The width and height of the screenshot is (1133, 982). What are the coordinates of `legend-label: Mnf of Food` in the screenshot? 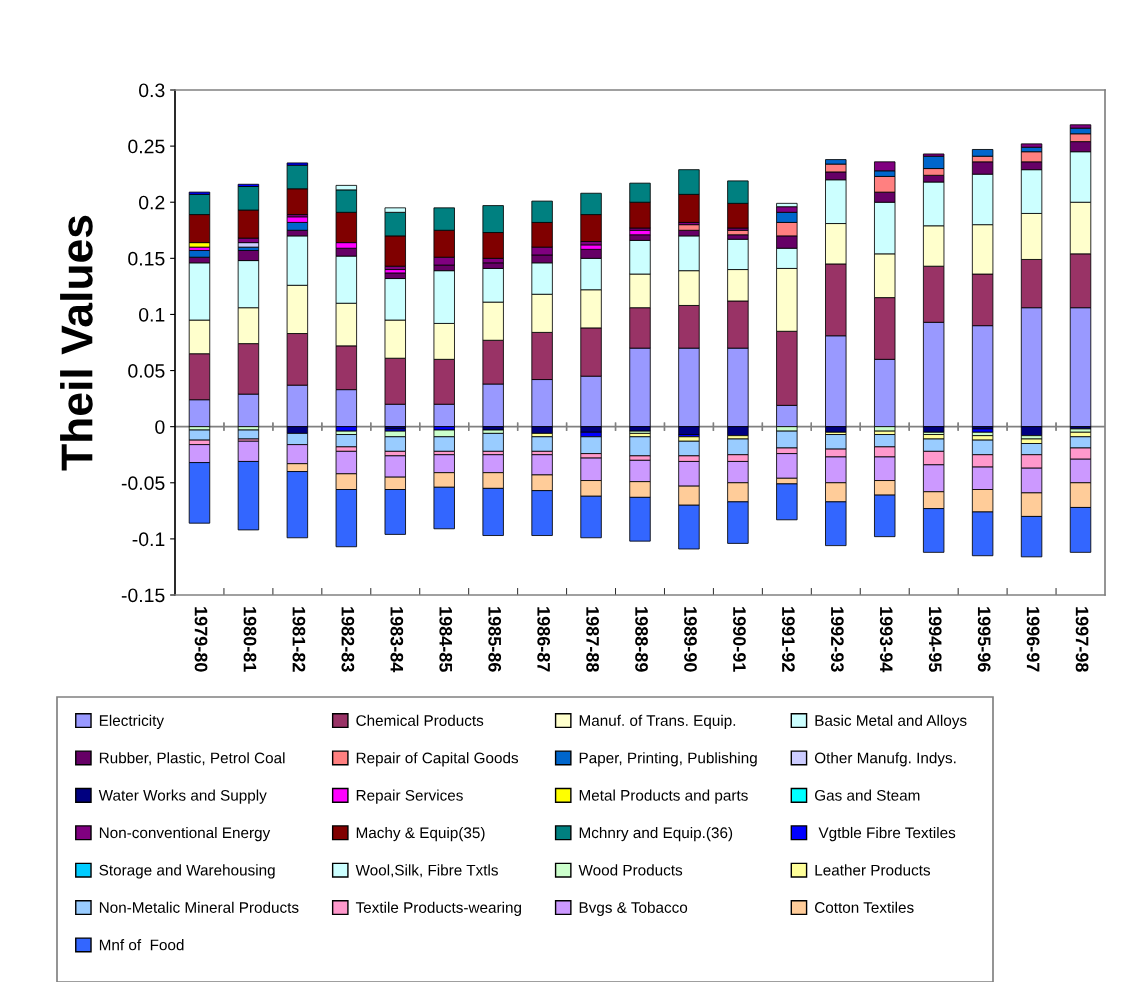 It's located at (141, 945).